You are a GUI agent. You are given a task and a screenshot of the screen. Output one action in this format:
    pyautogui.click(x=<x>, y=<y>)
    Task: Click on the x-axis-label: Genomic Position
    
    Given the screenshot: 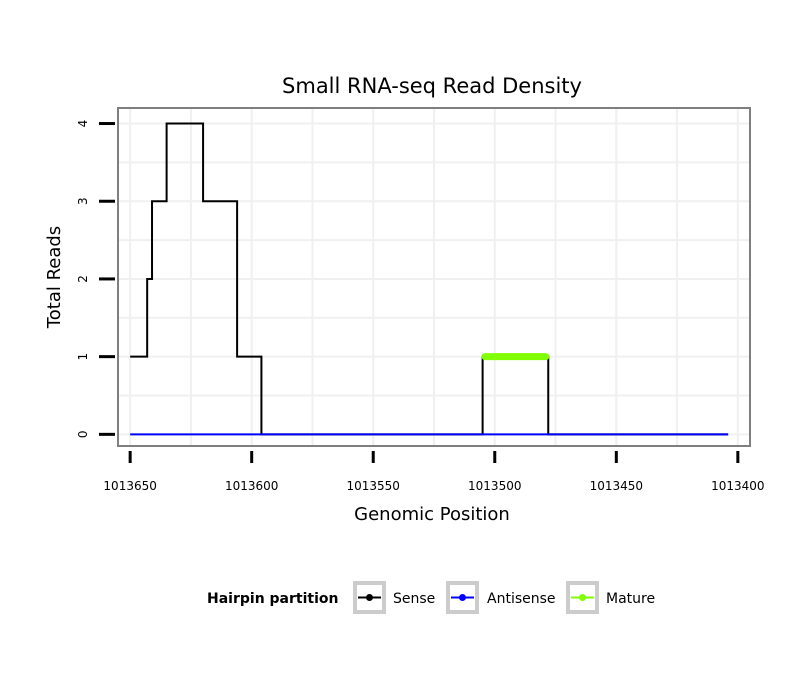 What is the action you would take?
    pyautogui.click(x=432, y=514)
    